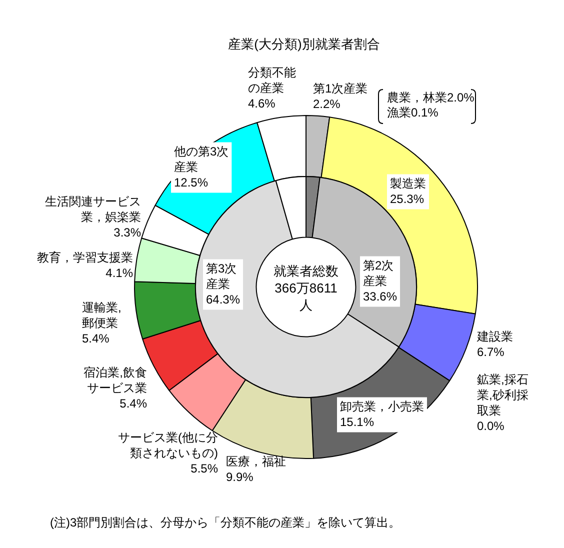 Image resolution: width=564 pixels, height=548 pixels. Describe the element at coordinates (378, 273) in the screenshot. I see `slice-label: 第2次産業` at that location.